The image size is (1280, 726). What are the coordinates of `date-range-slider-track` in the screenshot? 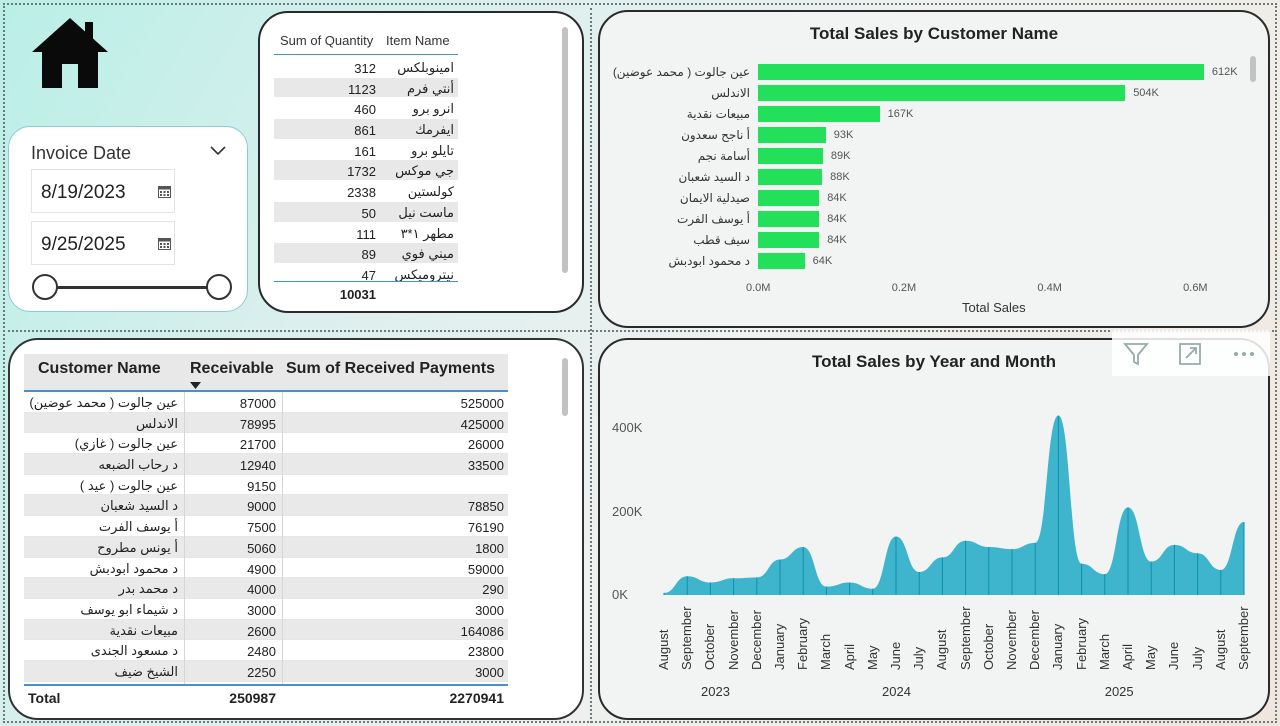 It's located at (133, 287).